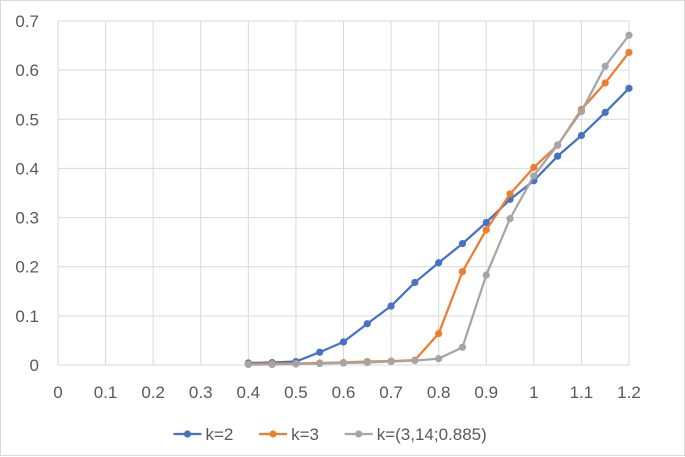 This screenshot has height=457, width=685. Describe the element at coordinates (533, 392) in the screenshot. I see `x-tick-label: 1` at that location.